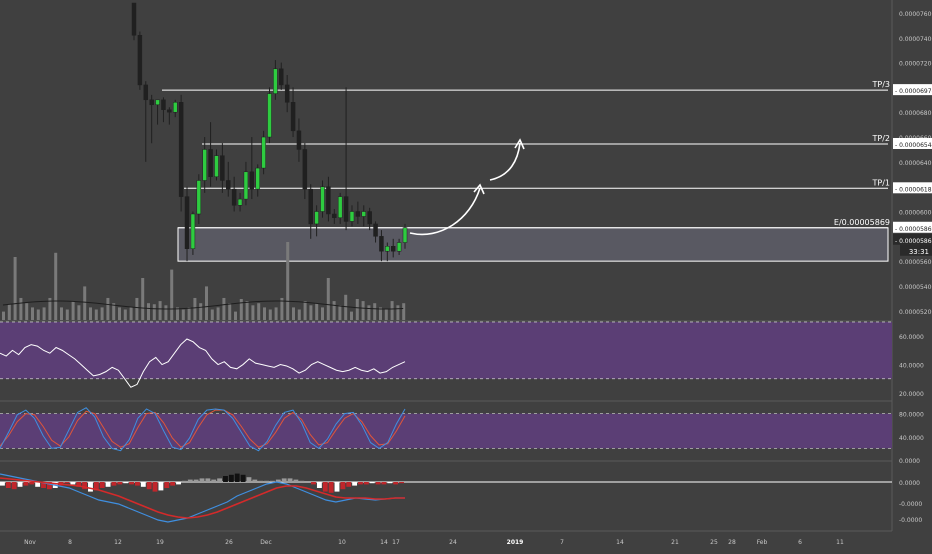 Image resolution: width=932 pixels, height=554 pixels. I want to click on stoch-tick-label: 80.0000, so click(911, 415).